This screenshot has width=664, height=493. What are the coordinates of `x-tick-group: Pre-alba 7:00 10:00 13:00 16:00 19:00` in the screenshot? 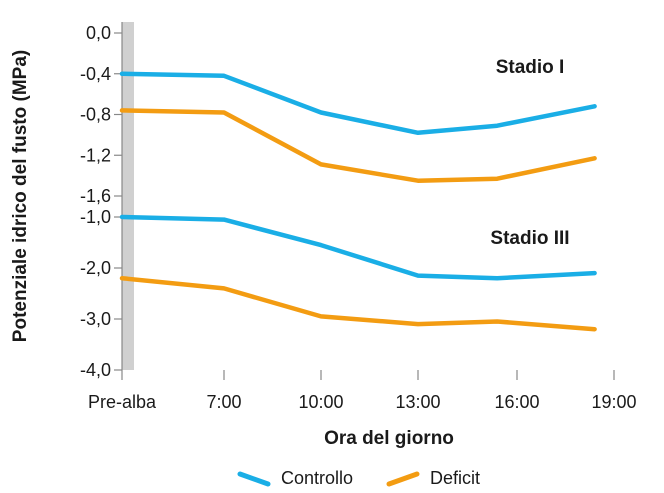 It's located at (362, 391).